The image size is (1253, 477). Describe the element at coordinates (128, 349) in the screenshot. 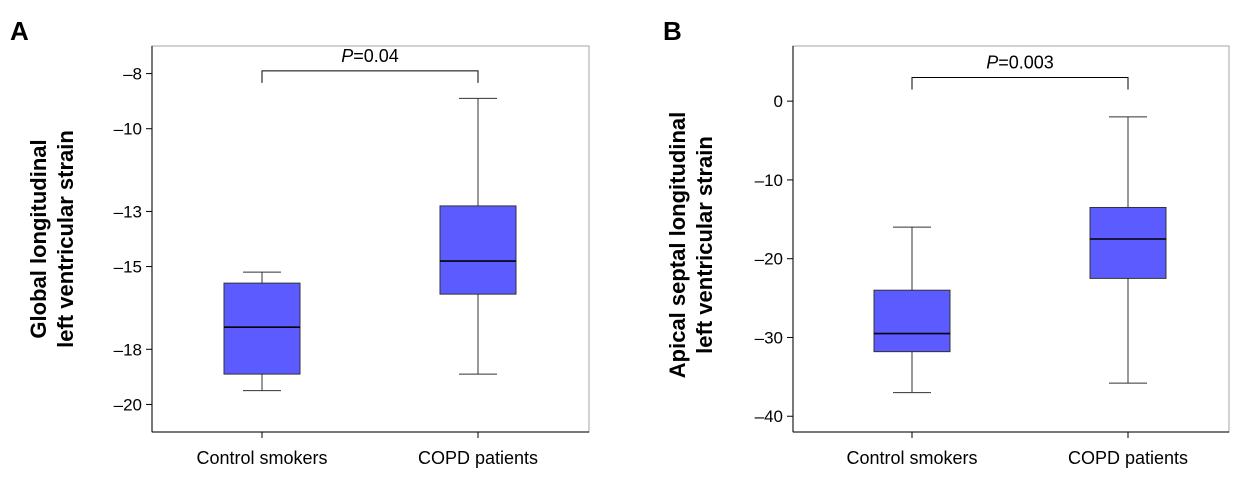

I see `y-tick-label: –18` at that location.